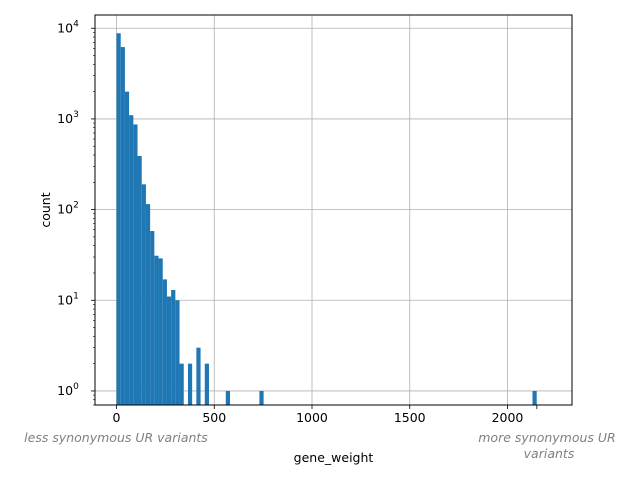 This screenshot has width=640, height=480. What do you see at coordinates (68, 390) in the screenshot?
I see `y-tick-label: 10⁰` at bounding box center [68, 390].